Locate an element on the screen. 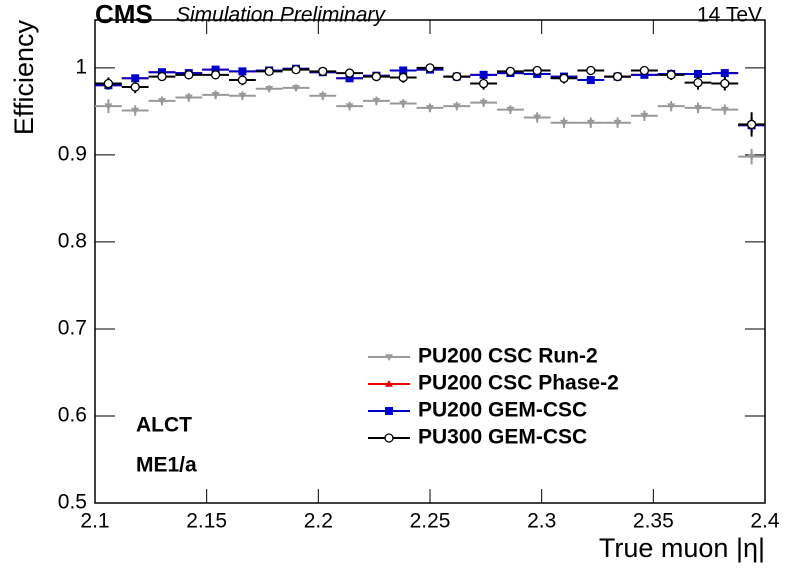 The image size is (796, 572). legend-label: PU200 CSC Run-2 is located at coordinates (508, 356).